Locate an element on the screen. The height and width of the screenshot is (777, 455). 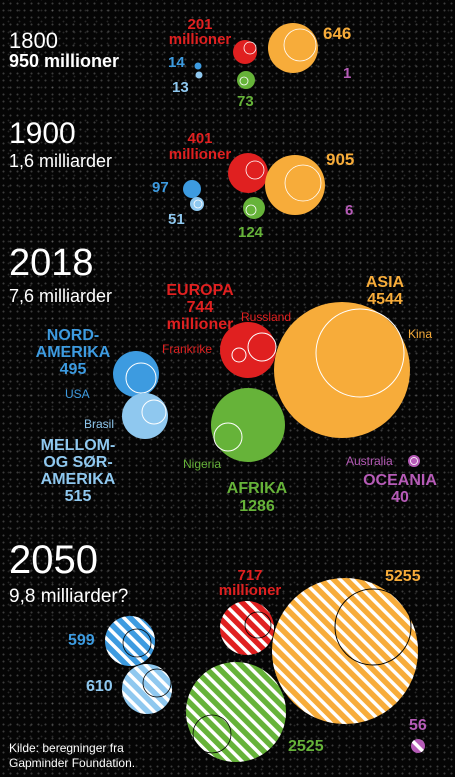
bubble-europe-1900-inner is located at coordinates (255, 170).